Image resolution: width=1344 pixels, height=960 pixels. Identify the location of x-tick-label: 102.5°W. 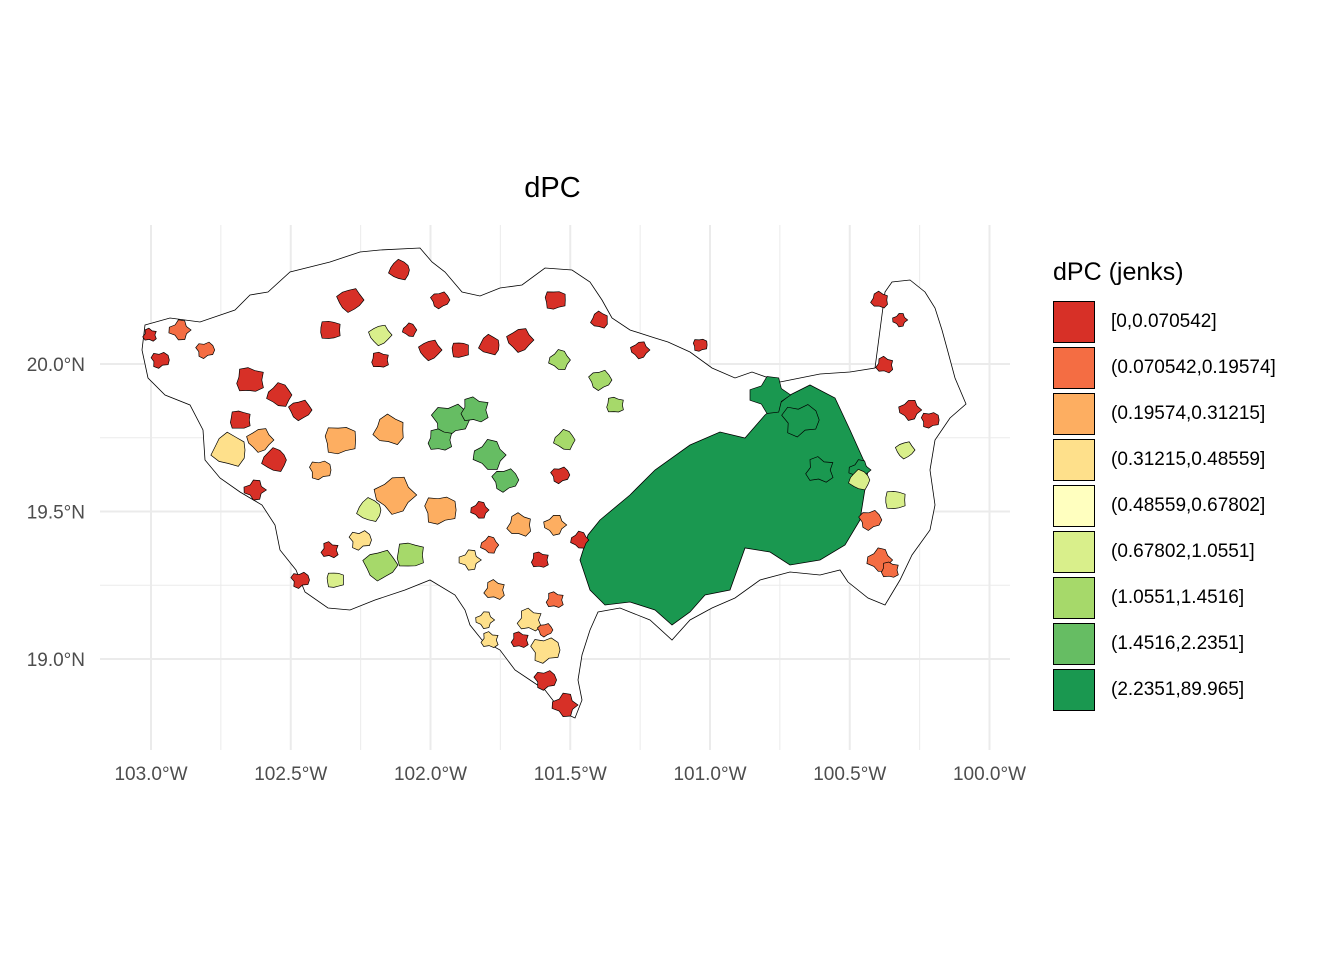
(290, 774).